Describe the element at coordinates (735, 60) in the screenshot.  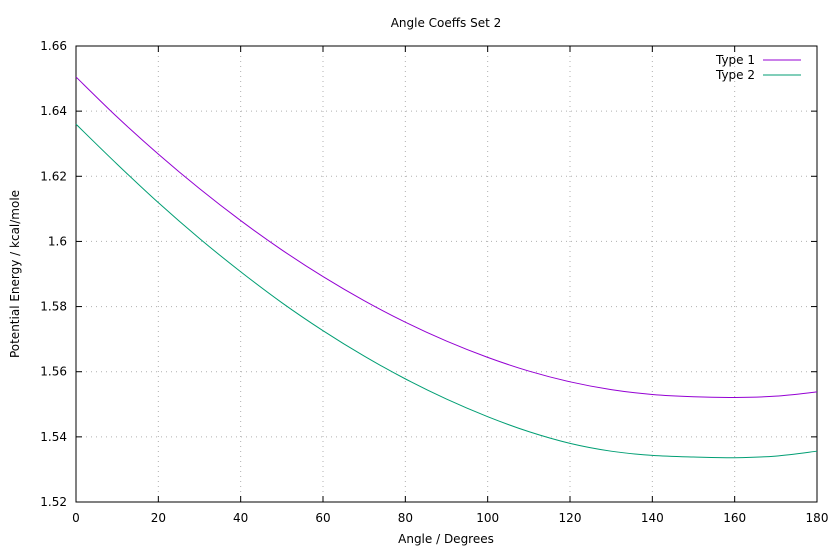
I see `legend-label: Type 1` at that location.